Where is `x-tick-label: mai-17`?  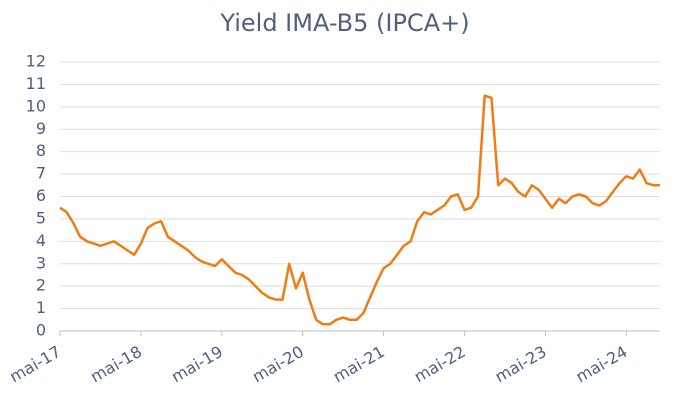 x-tick-label: mai-17 is located at coordinates (35, 364).